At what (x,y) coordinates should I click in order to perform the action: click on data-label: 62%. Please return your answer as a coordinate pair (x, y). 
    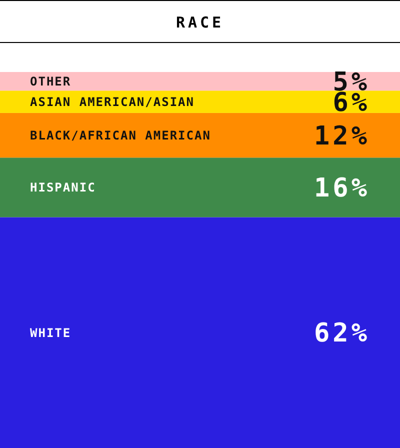
    Looking at the image, I should click on (342, 333).